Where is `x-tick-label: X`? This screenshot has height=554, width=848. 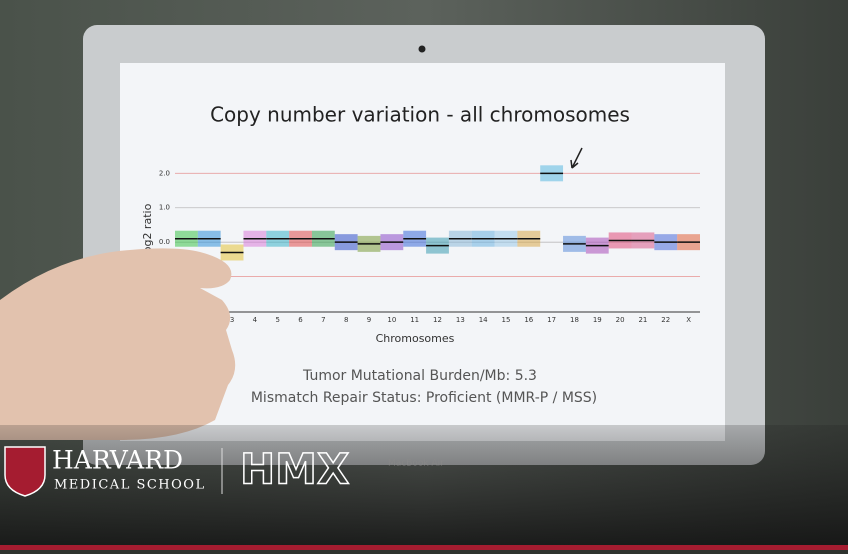 x-tick-label: X is located at coordinates (688, 320).